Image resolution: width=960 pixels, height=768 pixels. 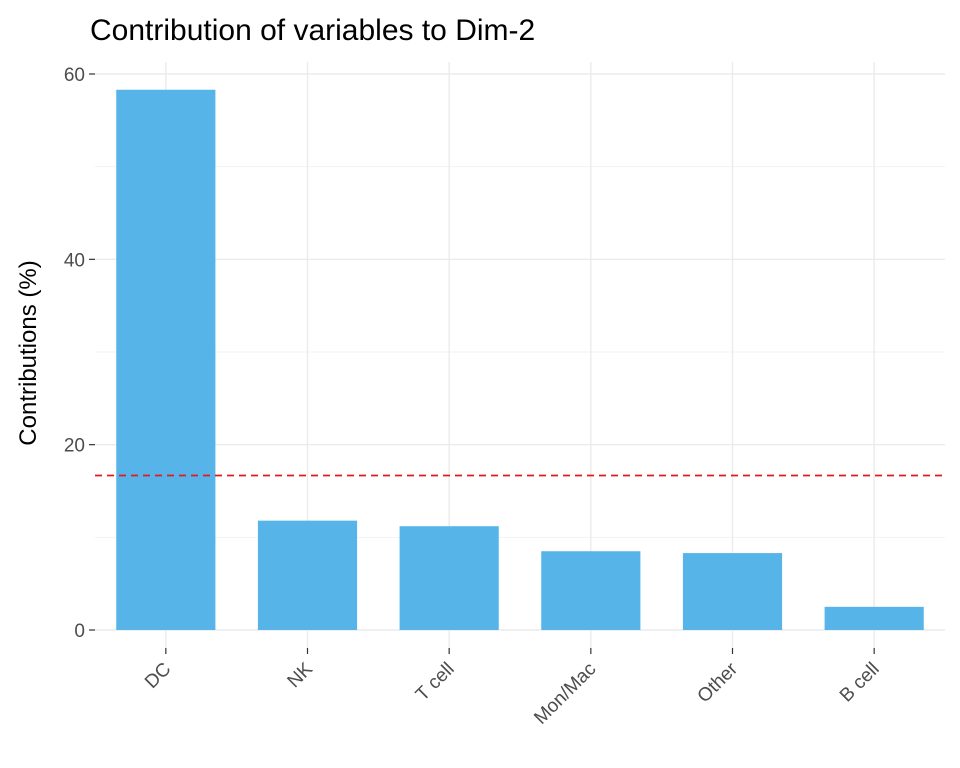 I want to click on x-tick-label: Mon/Mac, so click(x=565, y=694).